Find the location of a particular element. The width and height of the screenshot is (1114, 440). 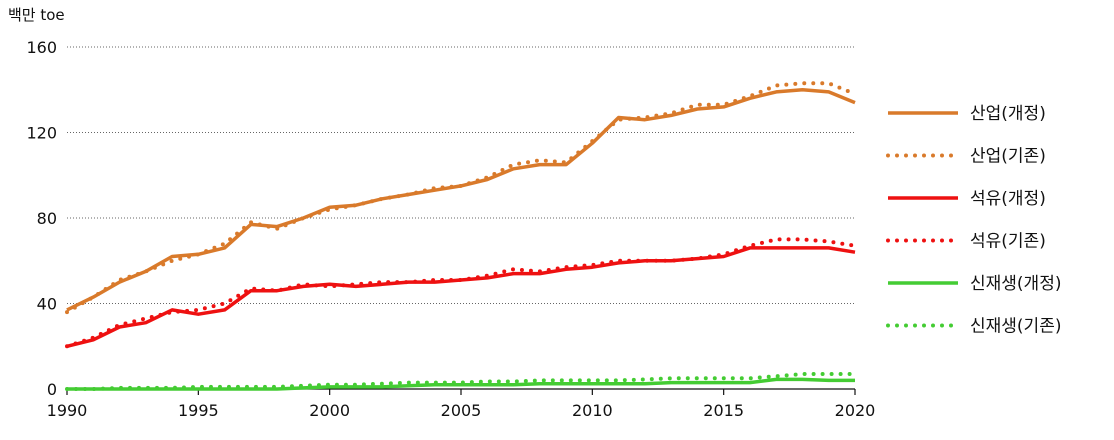

y-tick-label: 80 is located at coordinates (47, 218).